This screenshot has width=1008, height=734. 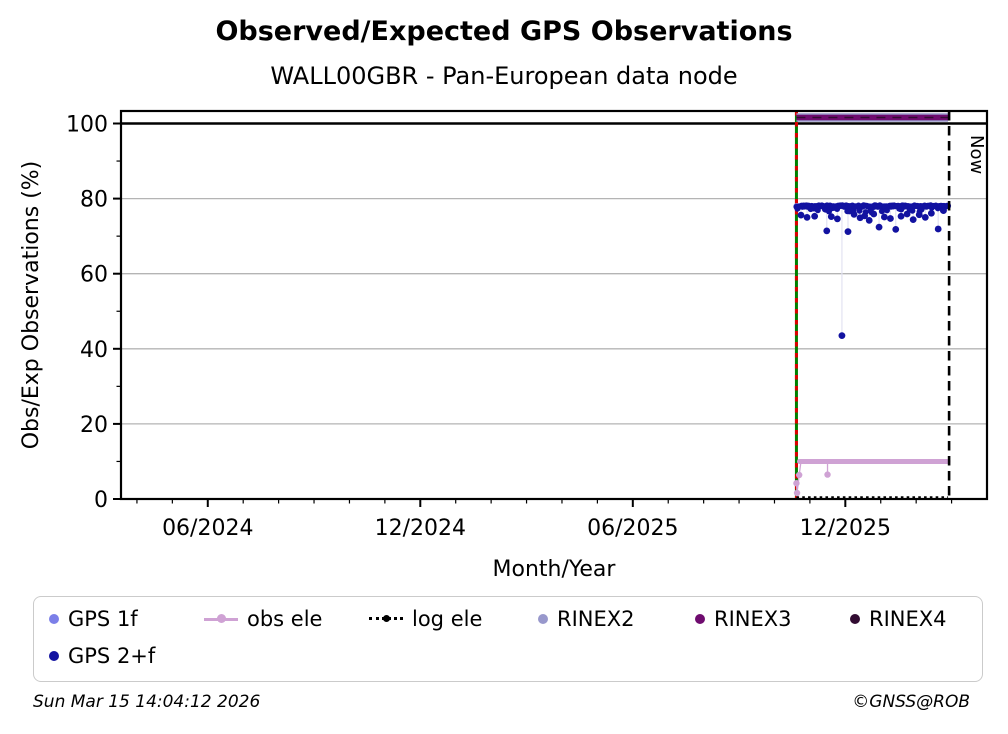 I want to click on y-tick-label: 20, so click(x=94, y=425).